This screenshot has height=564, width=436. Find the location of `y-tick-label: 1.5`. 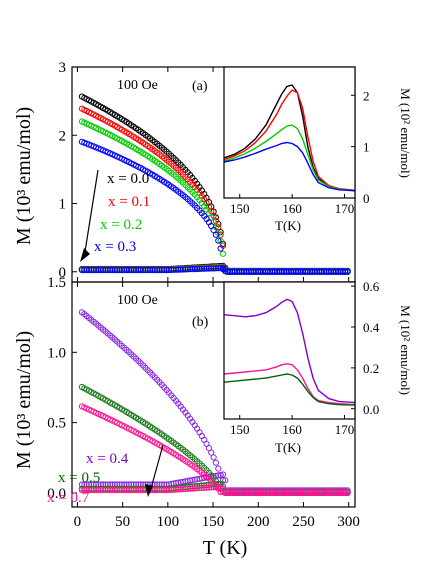

y-tick-label: 1.5 is located at coordinates (56, 283).